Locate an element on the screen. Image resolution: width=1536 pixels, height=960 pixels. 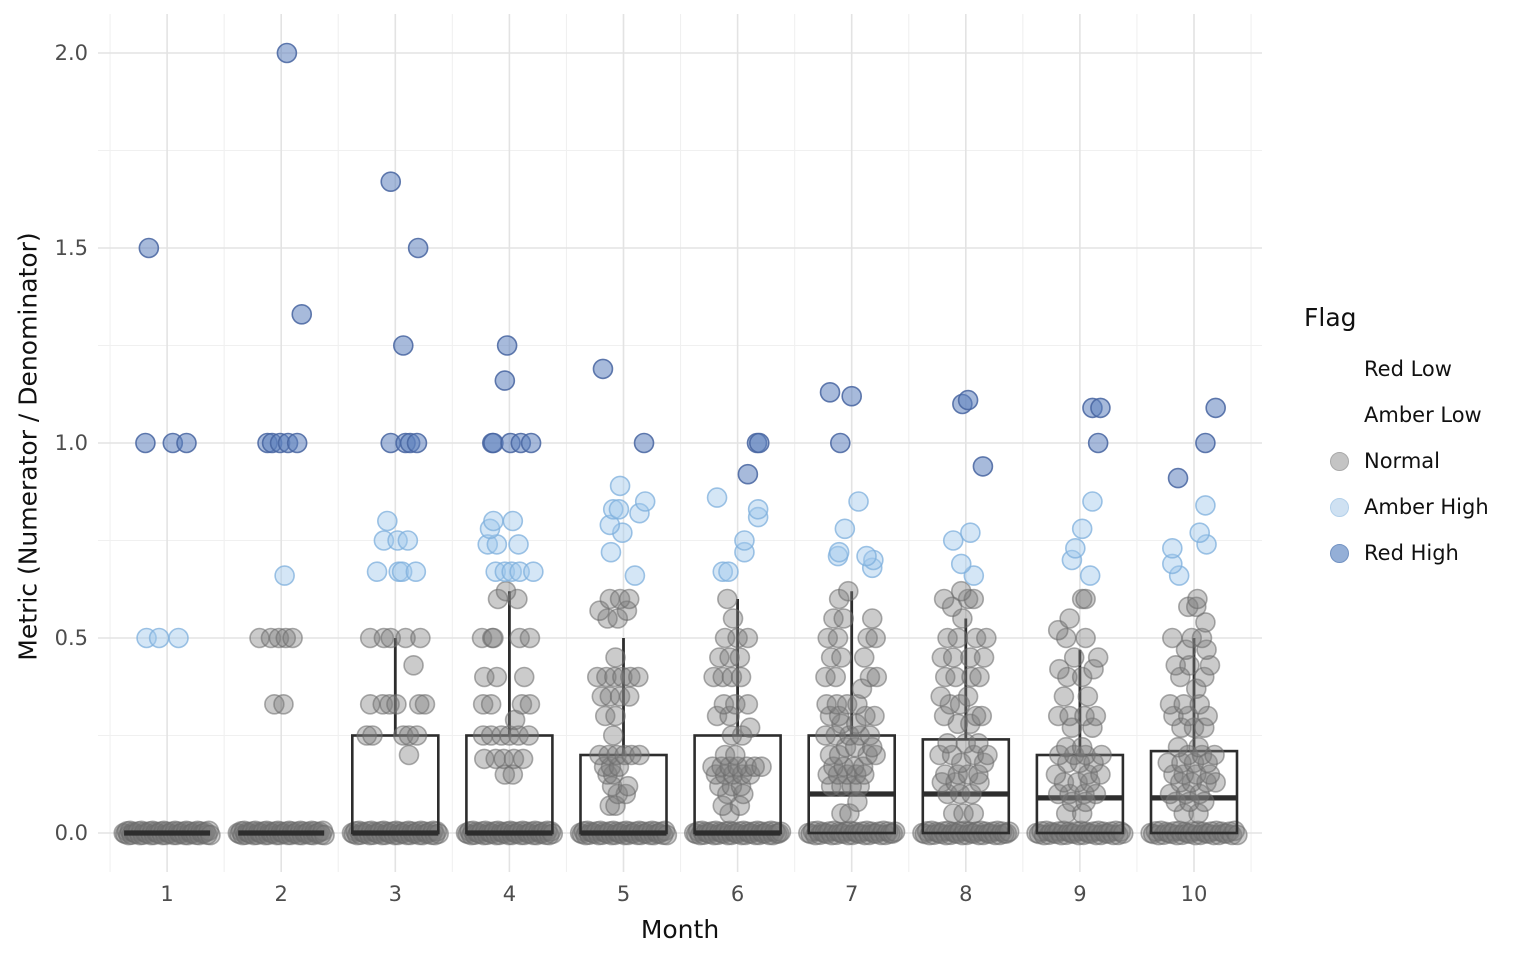
x-tick-label: 4 is located at coordinates (509, 894).